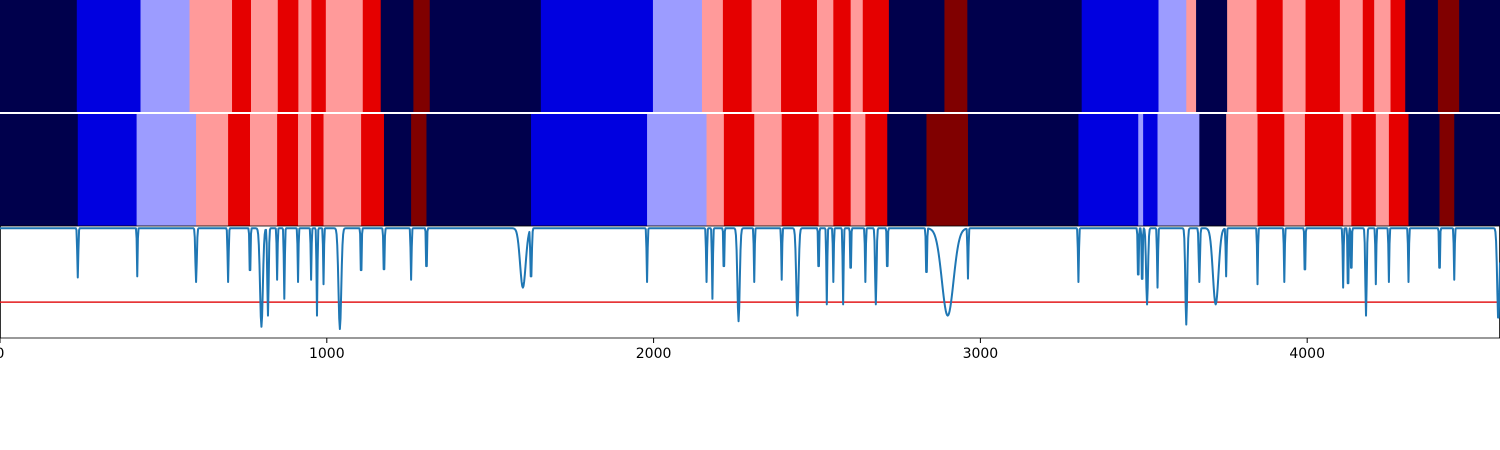  What do you see at coordinates (2, 354) in the screenshot?
I see `x-tick-label-0: 0` at bounding box center [2, 354].